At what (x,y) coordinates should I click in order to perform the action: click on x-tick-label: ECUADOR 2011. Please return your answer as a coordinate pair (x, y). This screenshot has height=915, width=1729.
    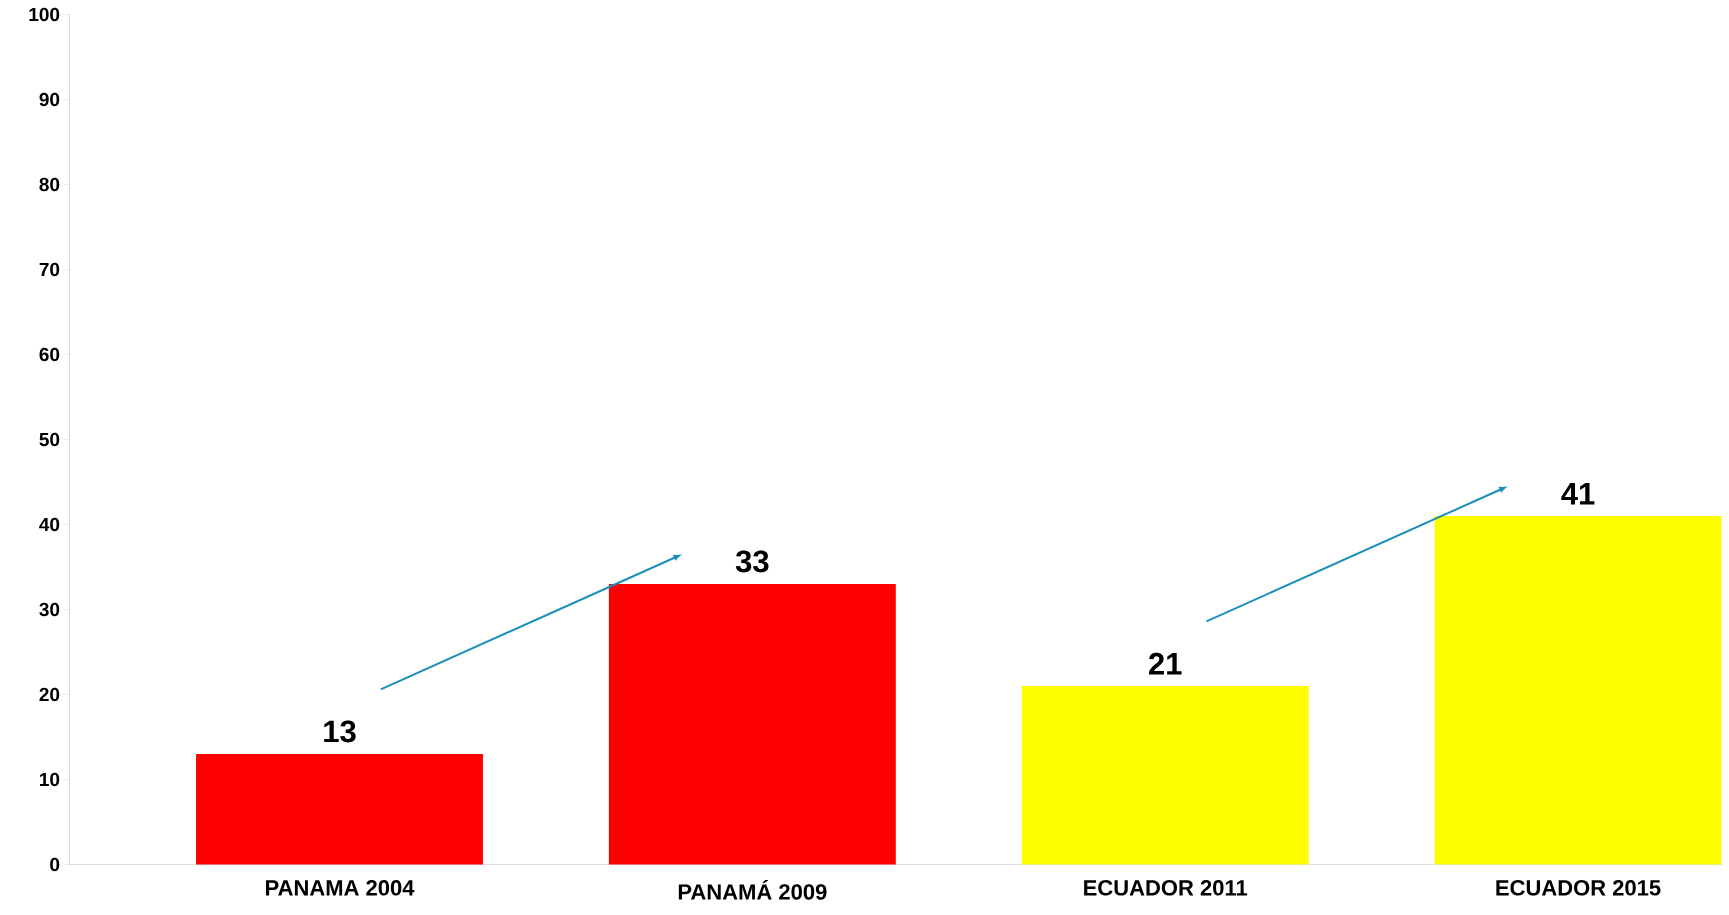
    Looking at the image, I should click on (1166, 888).